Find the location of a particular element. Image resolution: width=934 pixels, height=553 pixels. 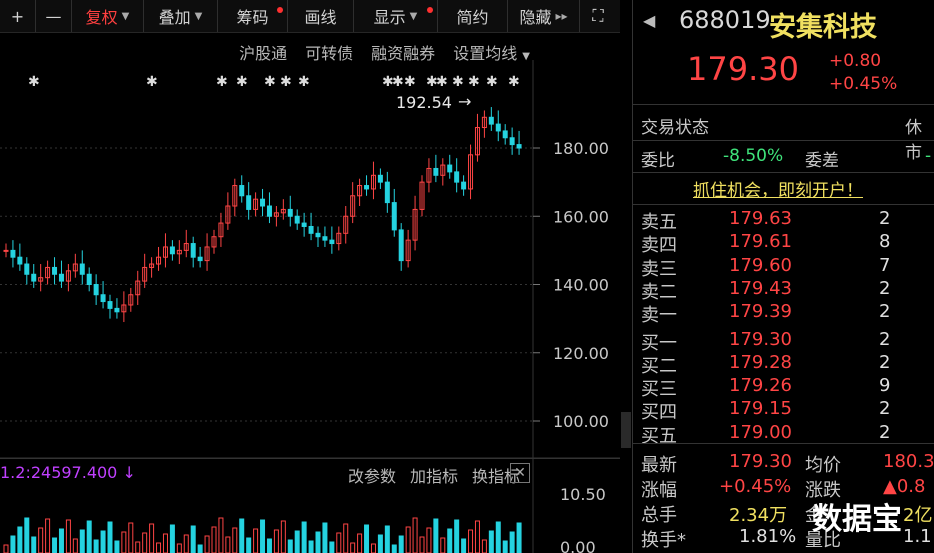

ask-row: 卖四 179.61 8 is located at coordinates (787, 243).